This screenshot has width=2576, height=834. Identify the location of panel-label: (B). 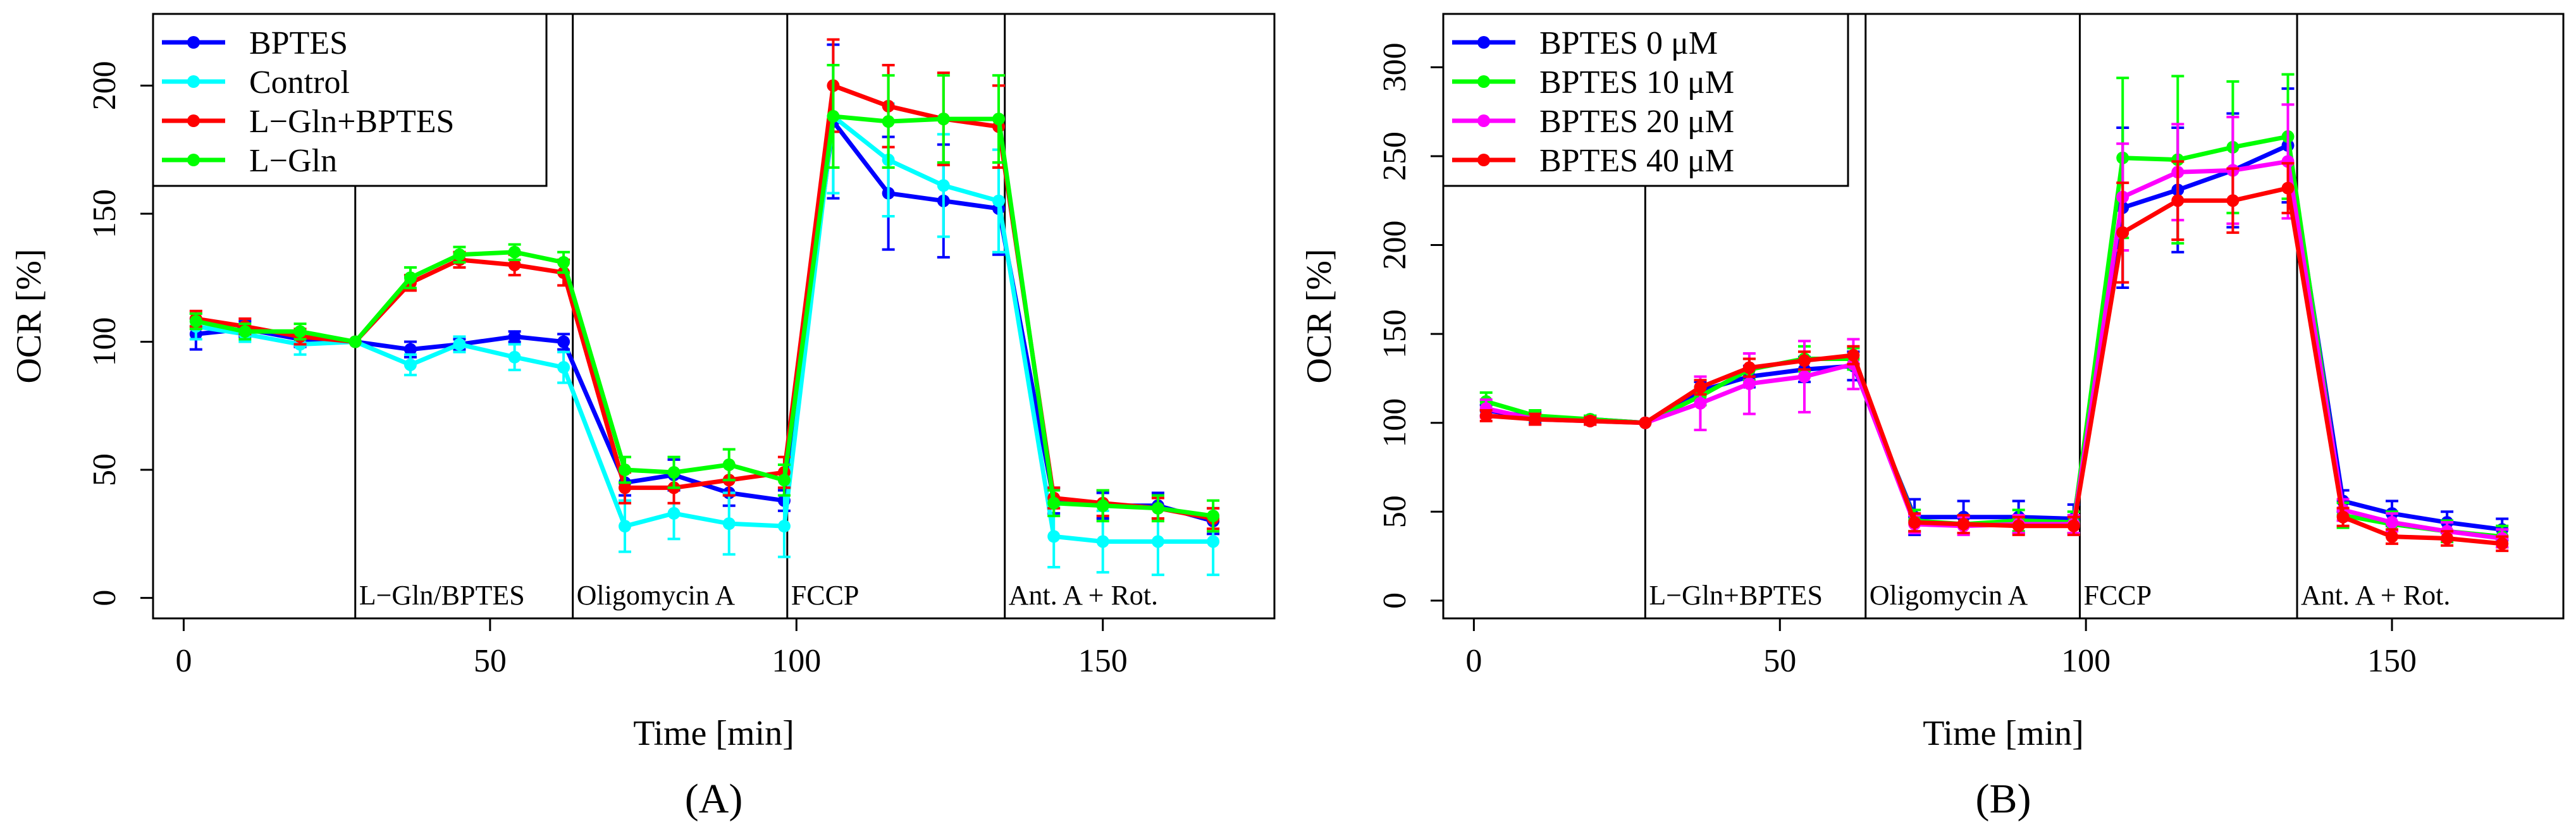
(2004, 799).